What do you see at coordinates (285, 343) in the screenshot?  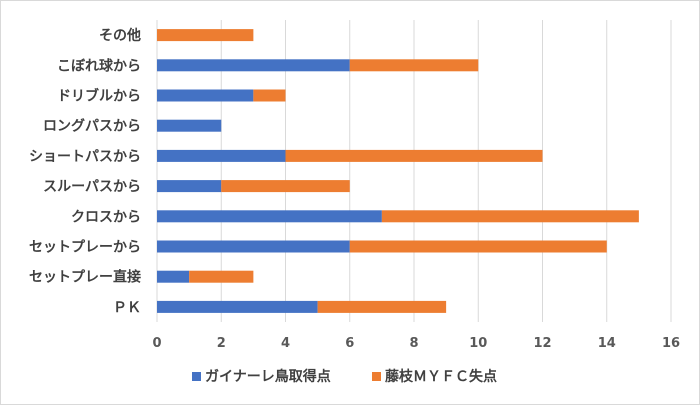 I see `x-tick-label: 4` at bounding box center [285, 343].